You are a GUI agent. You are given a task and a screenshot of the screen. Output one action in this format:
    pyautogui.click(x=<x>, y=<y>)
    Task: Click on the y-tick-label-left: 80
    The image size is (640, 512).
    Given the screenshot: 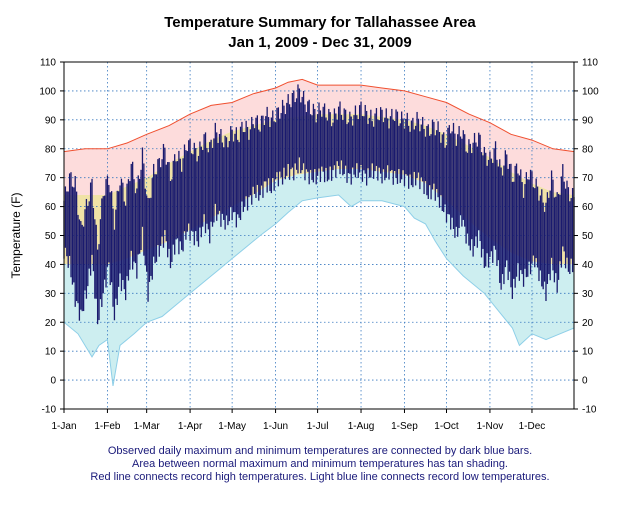 What is the action you would take?
    pyautogui.click(x=51, y=149)
    